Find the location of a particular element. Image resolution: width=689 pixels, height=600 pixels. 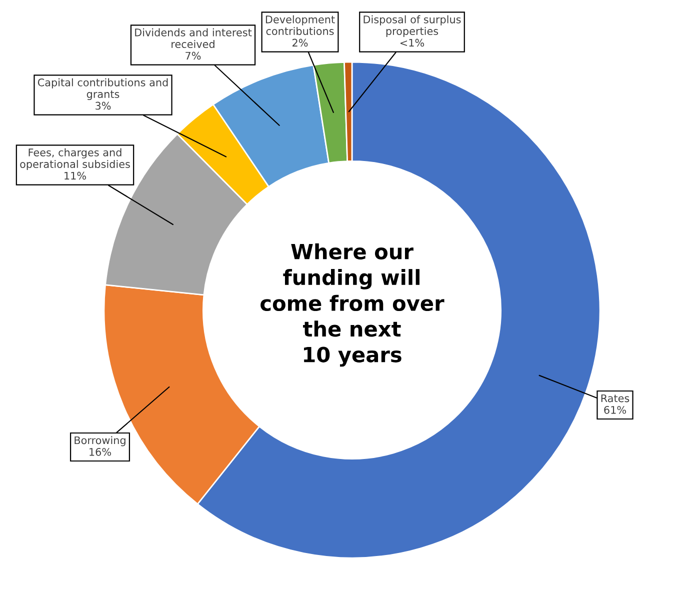

data-label: 7% is located at coordinates (193, 56).